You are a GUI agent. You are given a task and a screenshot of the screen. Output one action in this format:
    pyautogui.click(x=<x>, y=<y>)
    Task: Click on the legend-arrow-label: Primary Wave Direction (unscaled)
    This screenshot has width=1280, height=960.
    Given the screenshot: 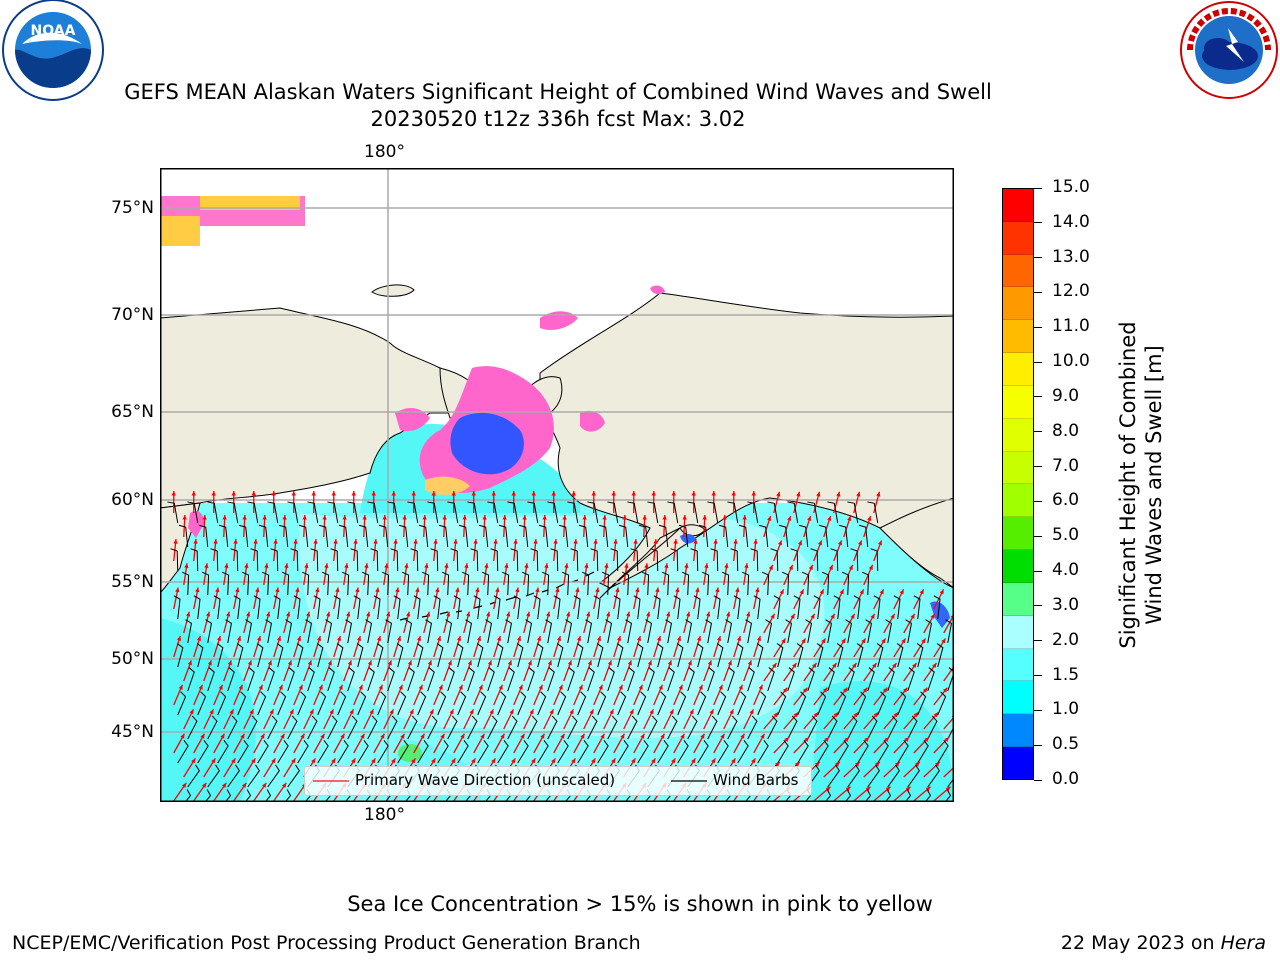 What is the action you would take?
    pyautogui.click(x=485, y=780)
    